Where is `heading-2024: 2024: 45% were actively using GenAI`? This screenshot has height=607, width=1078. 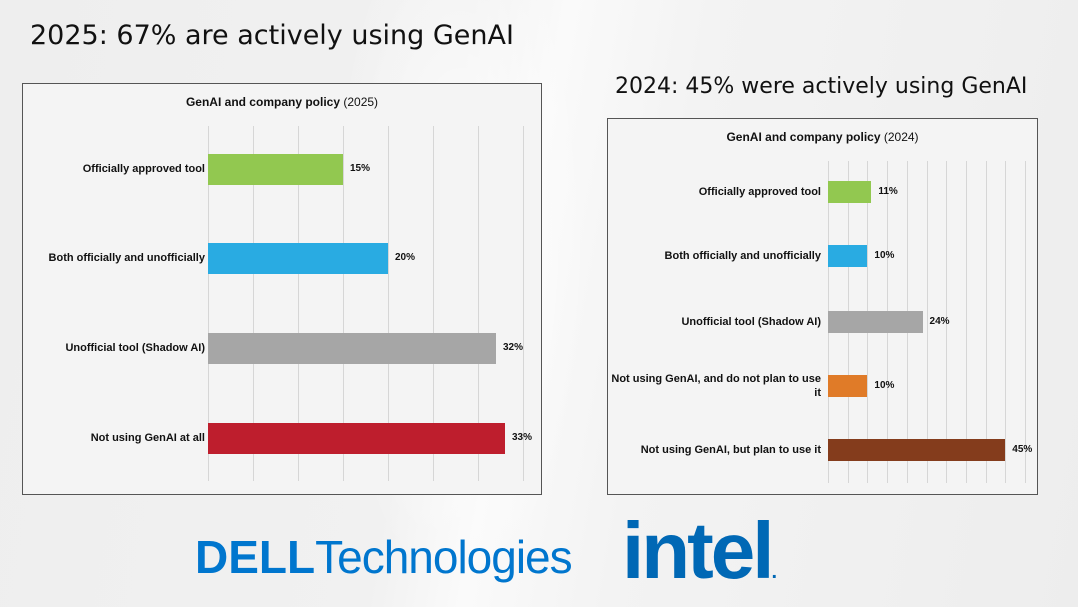 heading-2024: 2024: 45% were actively using GenAI is located at coordinates (821, 86).